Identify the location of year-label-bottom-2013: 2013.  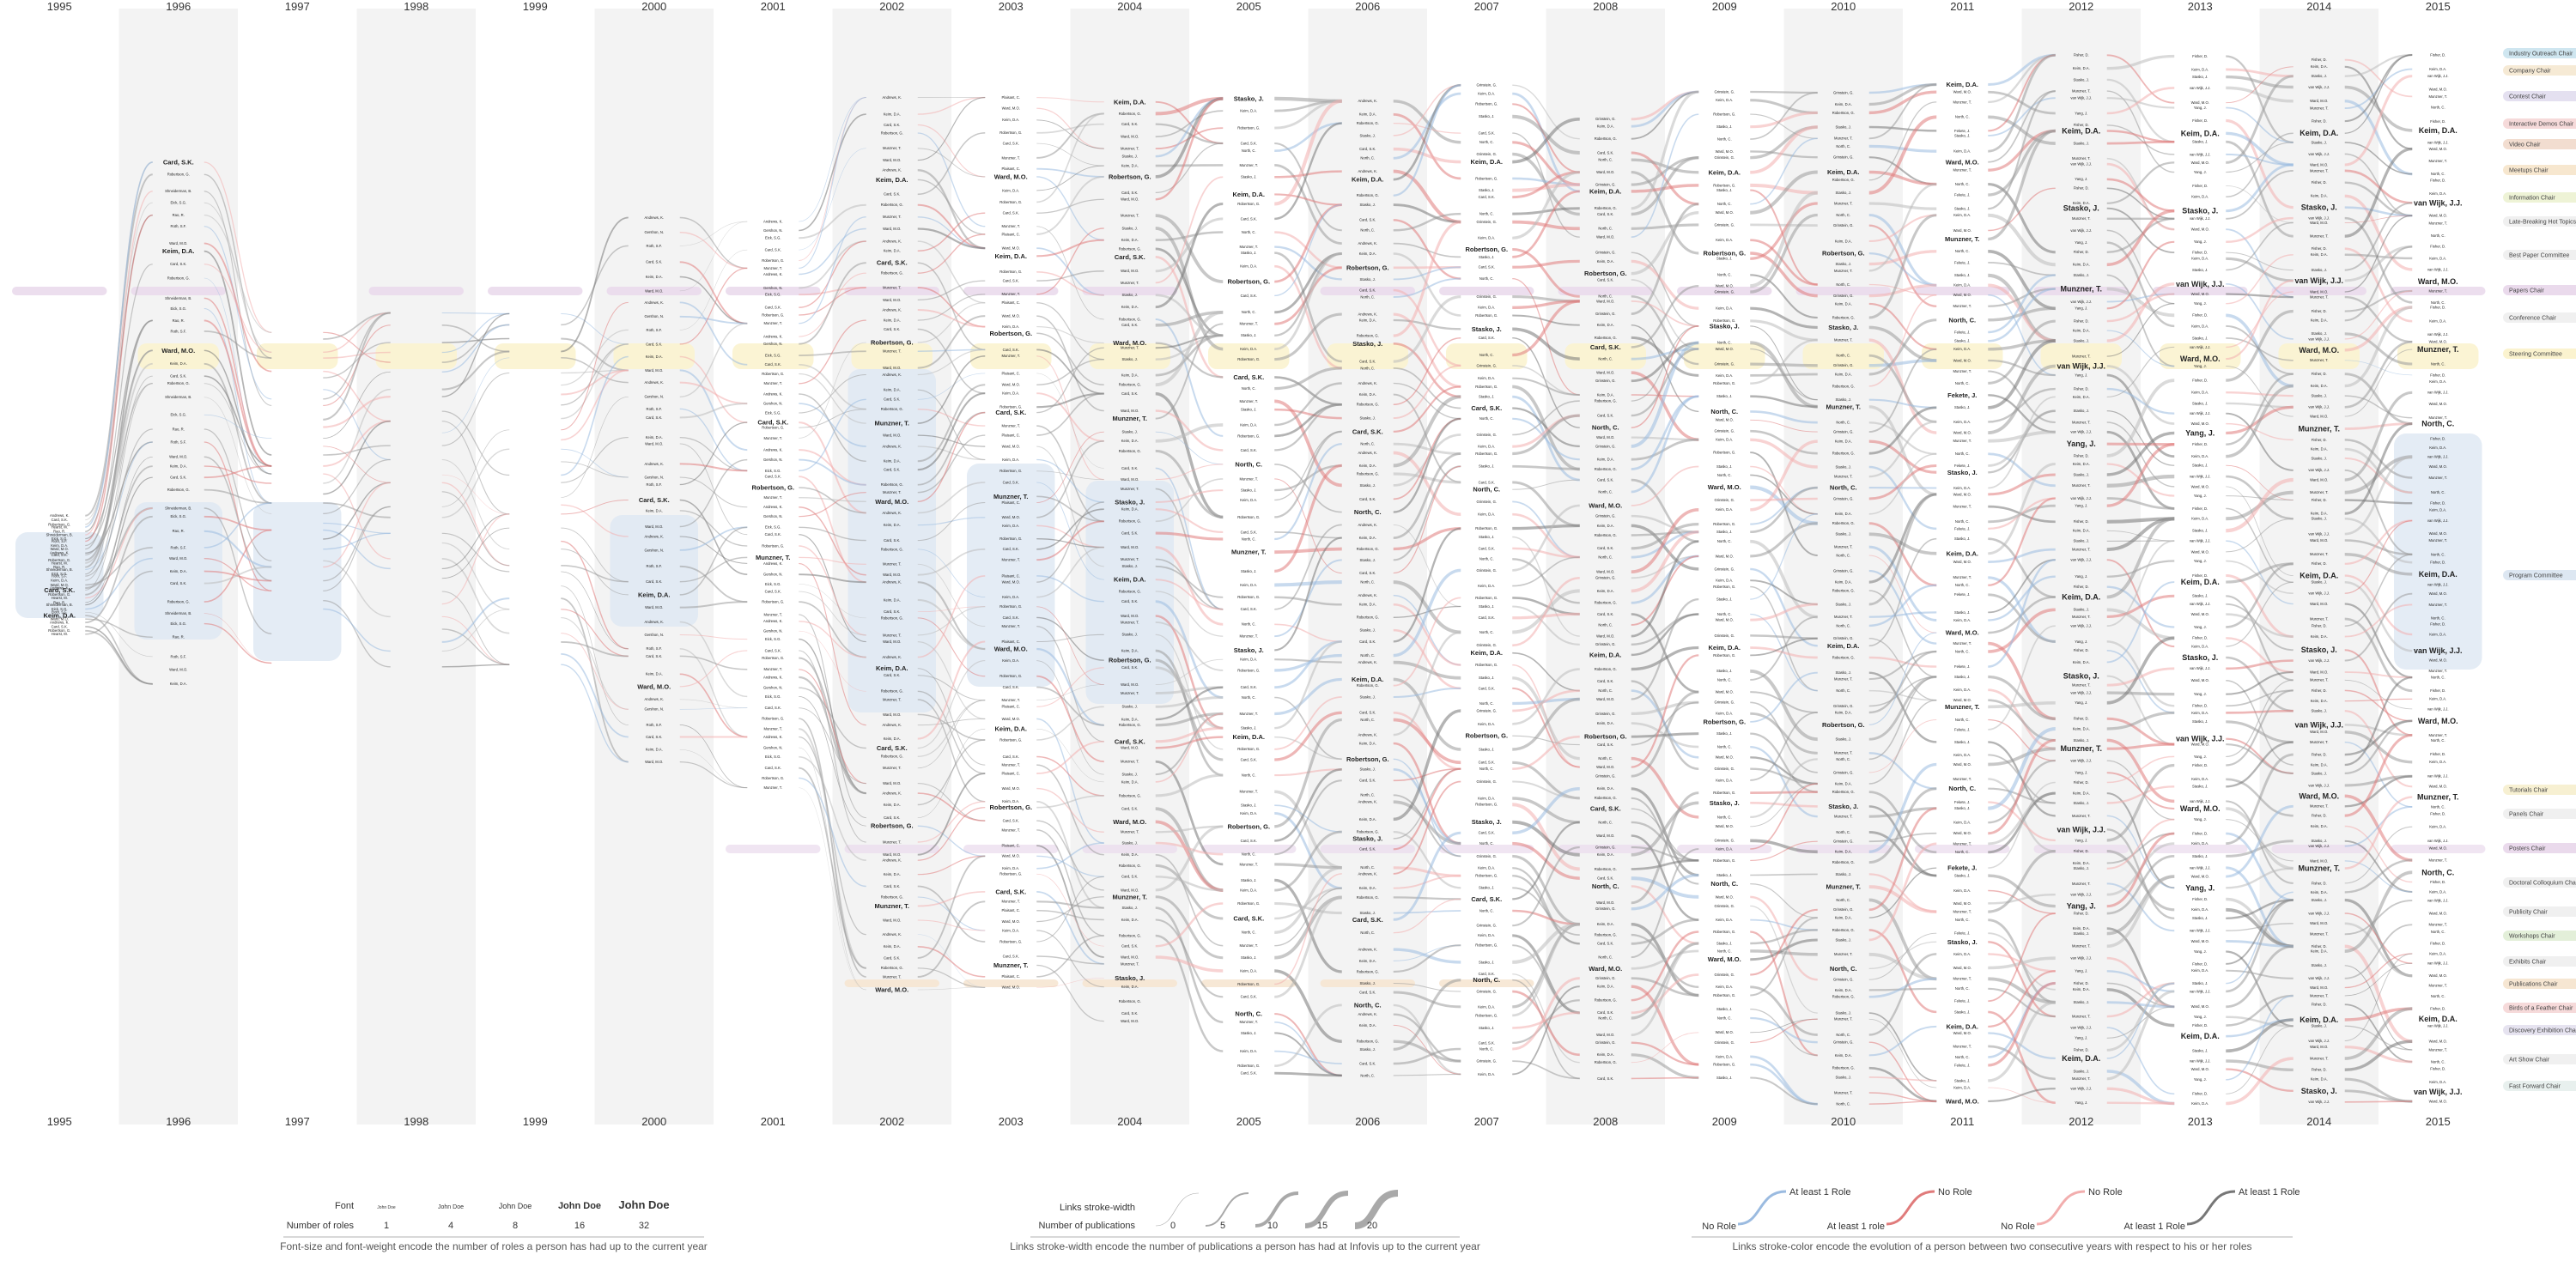
(2200, 1121).